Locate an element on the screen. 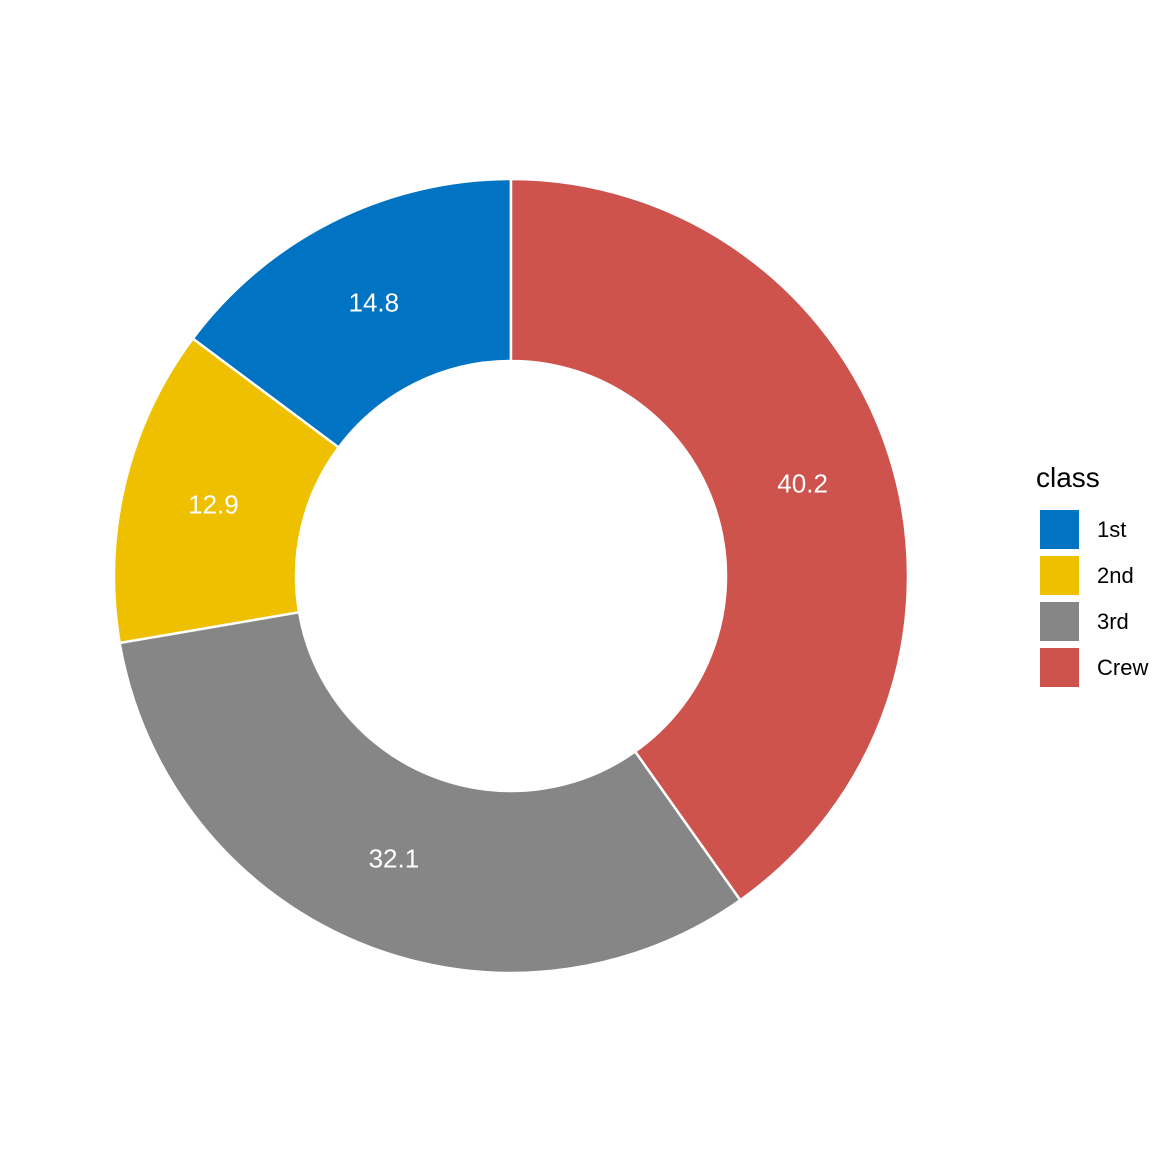 The height and width of the screenshot is (1152, 1152). slice-label-2nd: 12.9 is located at coordinates (213, 505).